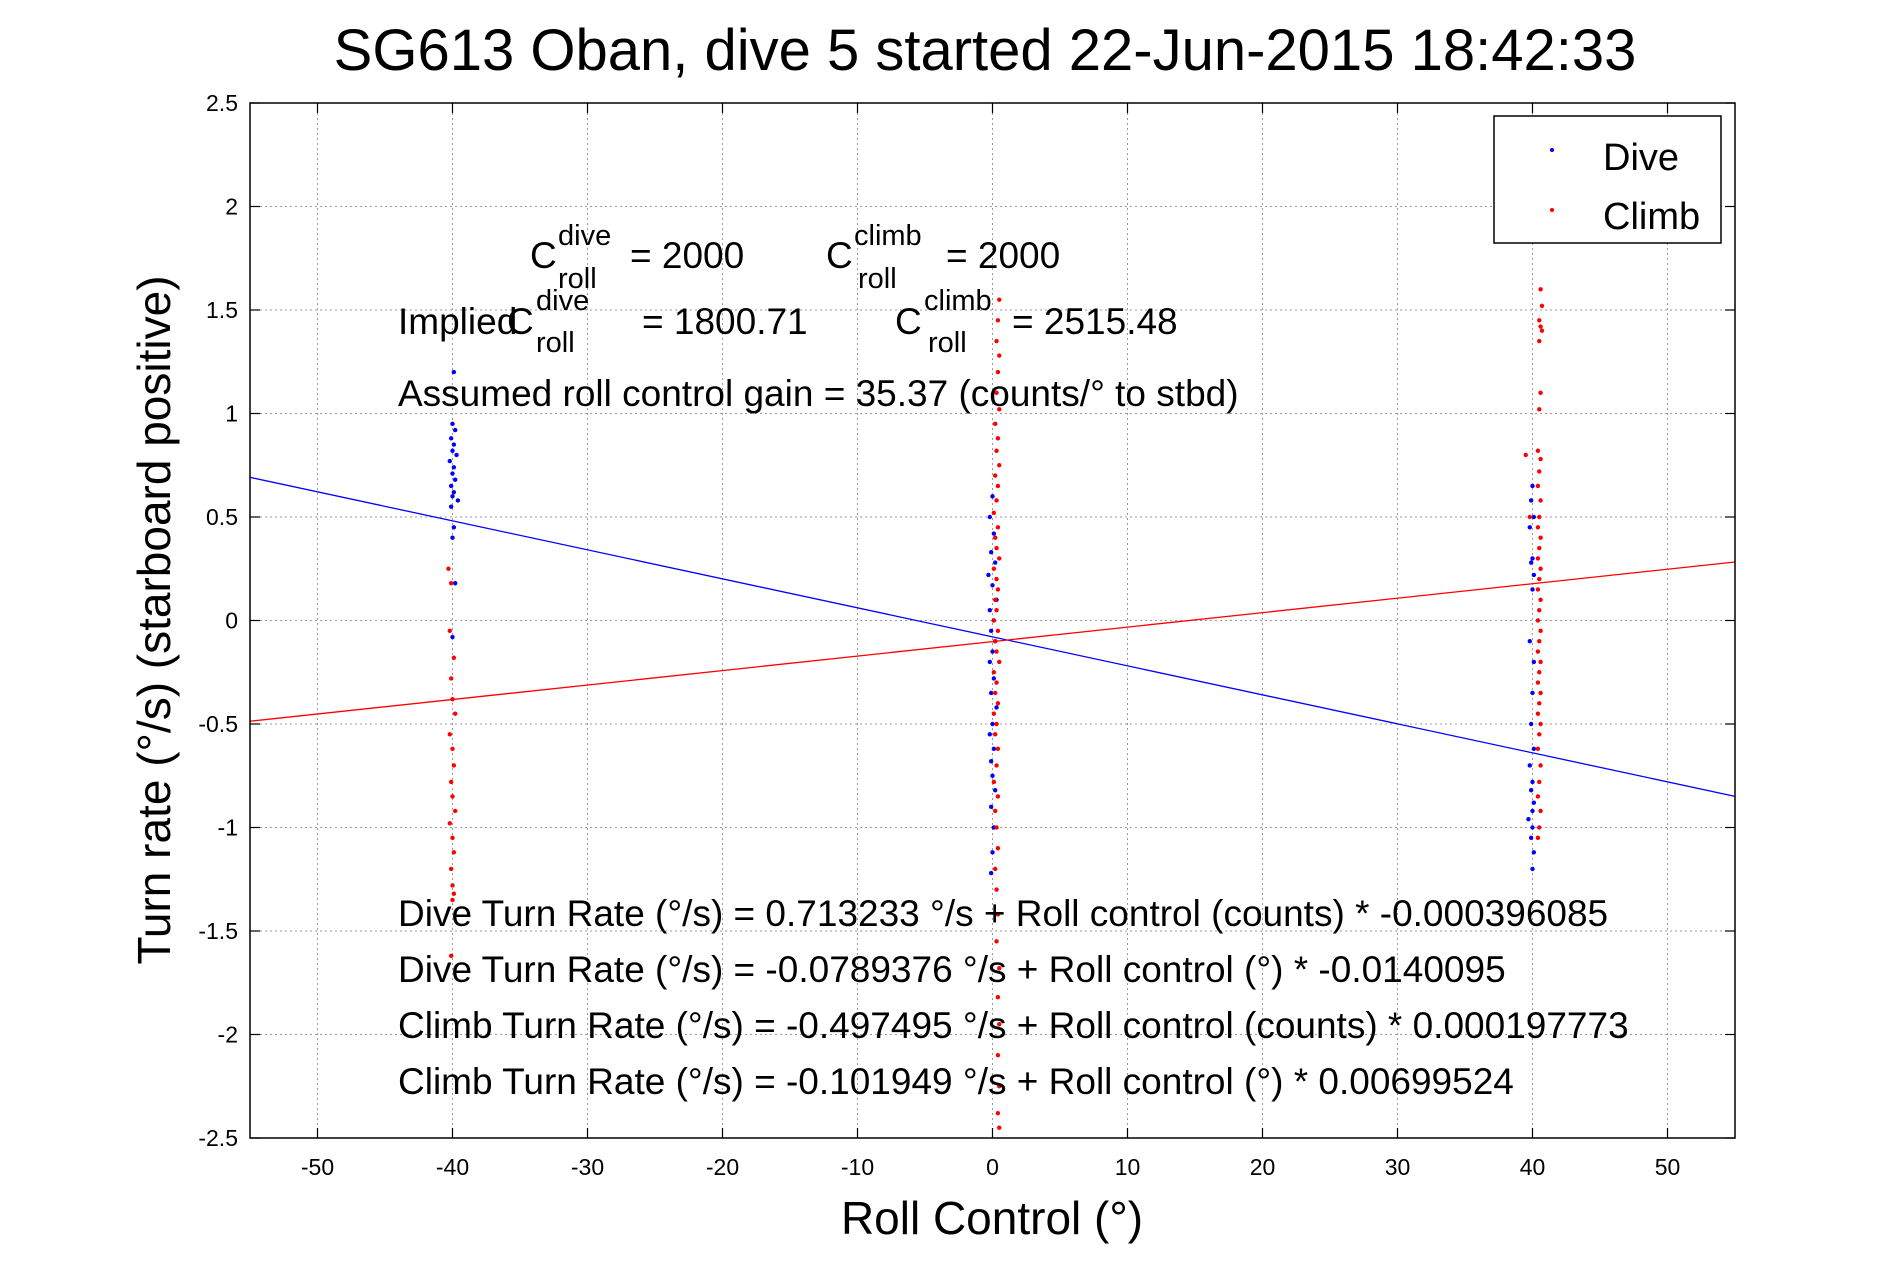  Describe the element at coordinates (577, 279) in the screenshot. I see `c-roll-dive-sub: roll` at that location.